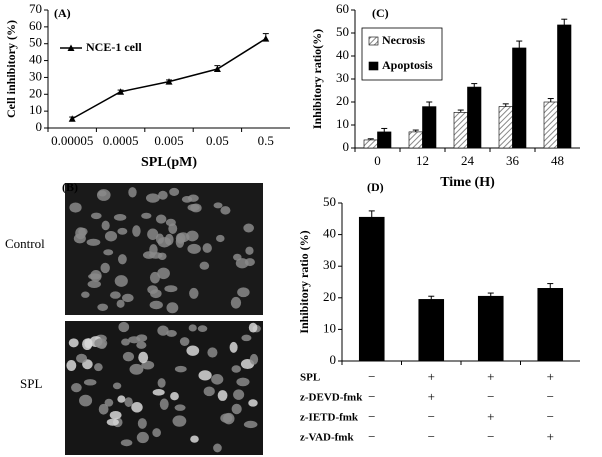 The height and width of the screenshot is (457, 602). I want to click on y-axis-label: Cell inhibitory (%), so click(11, 69).